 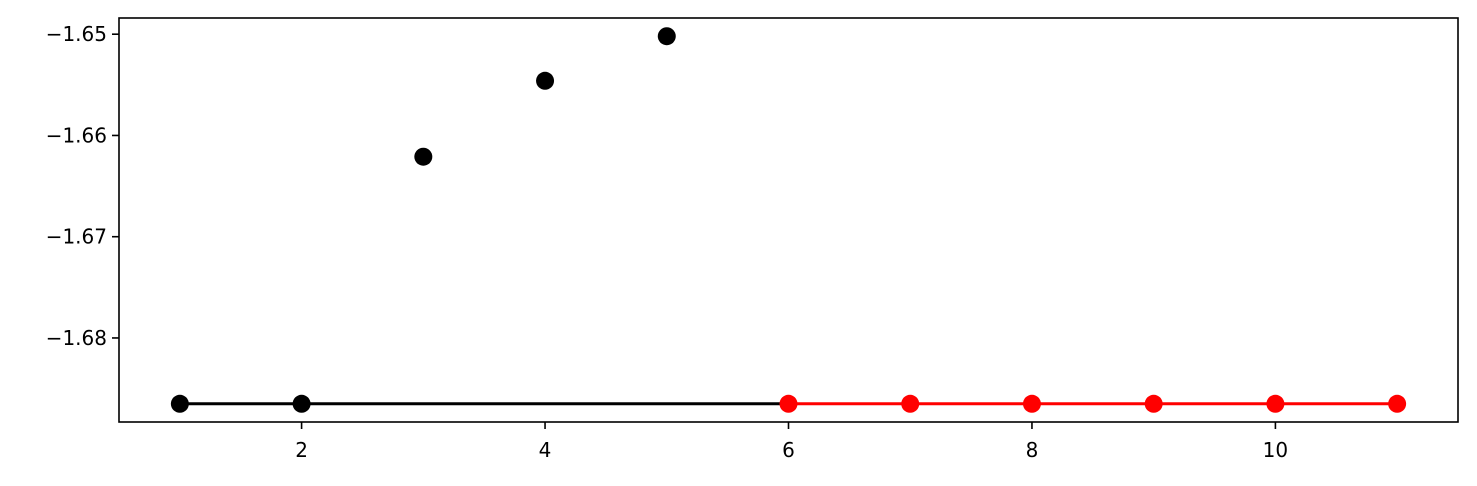 What do you see at coordinates (1032, 450) in the screenshot?
I see `x-tick-label: 8` at bounding box center [1032, 450].